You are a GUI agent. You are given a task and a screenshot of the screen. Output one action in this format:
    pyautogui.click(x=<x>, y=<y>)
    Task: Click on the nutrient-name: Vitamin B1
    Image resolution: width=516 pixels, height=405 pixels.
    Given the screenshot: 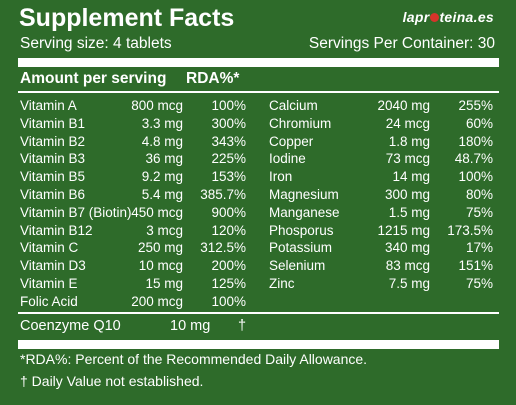 What is the action you would take?
    pyautogui.click(x=53, y=123)
    